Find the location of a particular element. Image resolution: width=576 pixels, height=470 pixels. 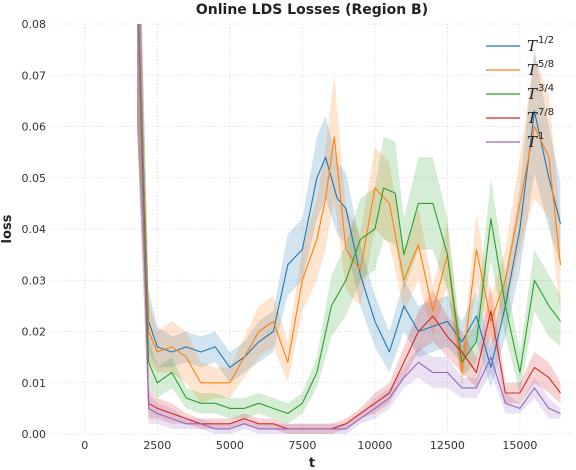

y-tick-label: 0.08 is located at coordinates (34, 24).